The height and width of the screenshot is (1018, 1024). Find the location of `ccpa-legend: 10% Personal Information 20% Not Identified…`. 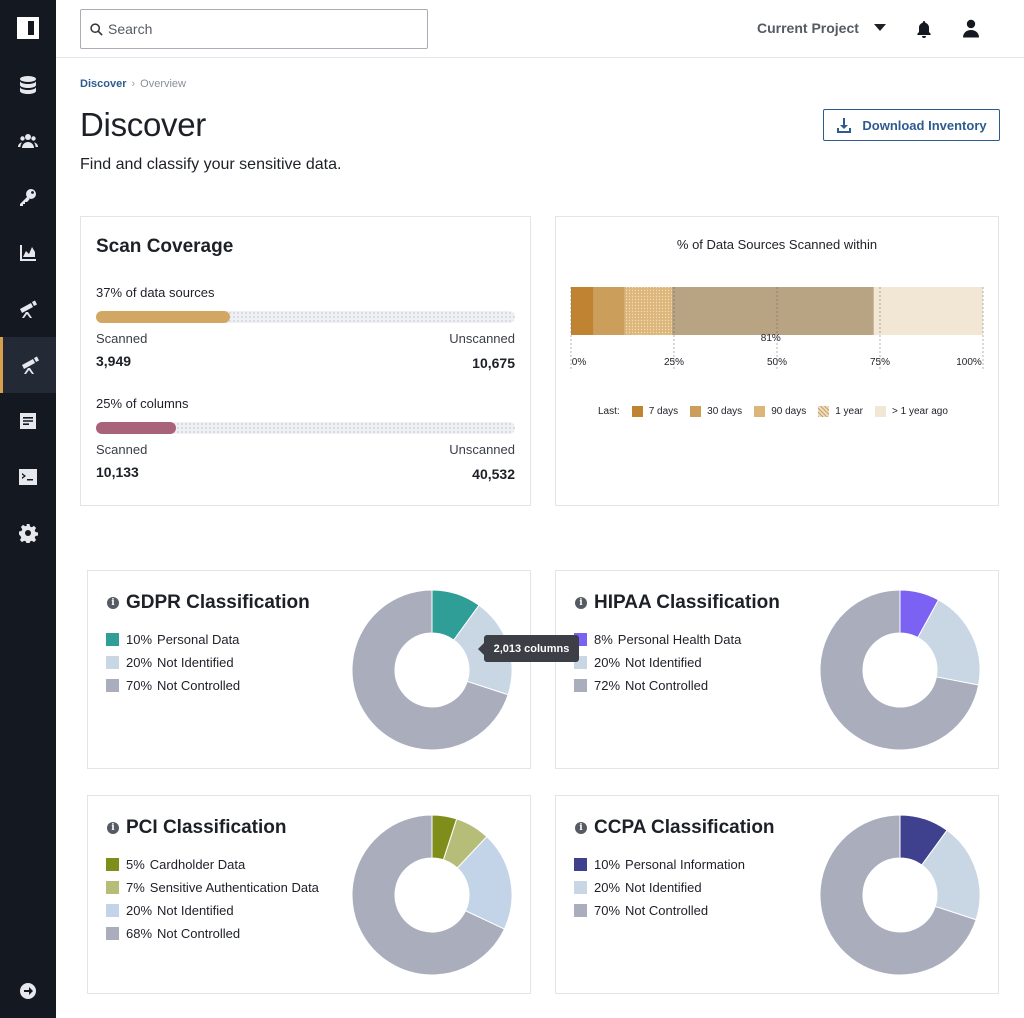

ccpa-legend: 10% Personal Information 20% Not Identified… is located at coordinates (659, 887).